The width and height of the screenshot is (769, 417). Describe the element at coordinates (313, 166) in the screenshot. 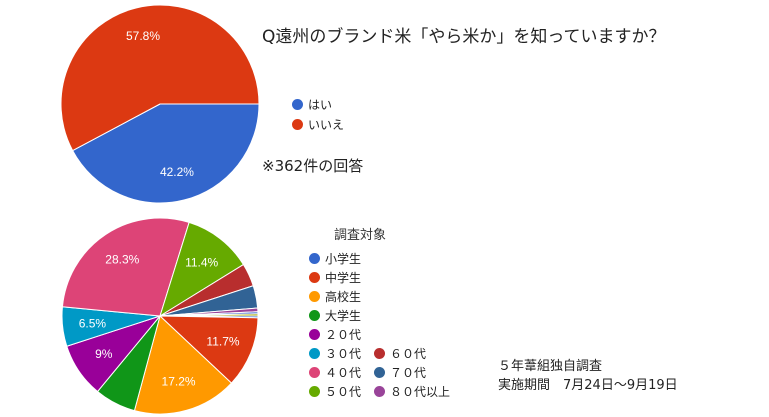

I see `response-count-note: ※362件の回答` at that location.